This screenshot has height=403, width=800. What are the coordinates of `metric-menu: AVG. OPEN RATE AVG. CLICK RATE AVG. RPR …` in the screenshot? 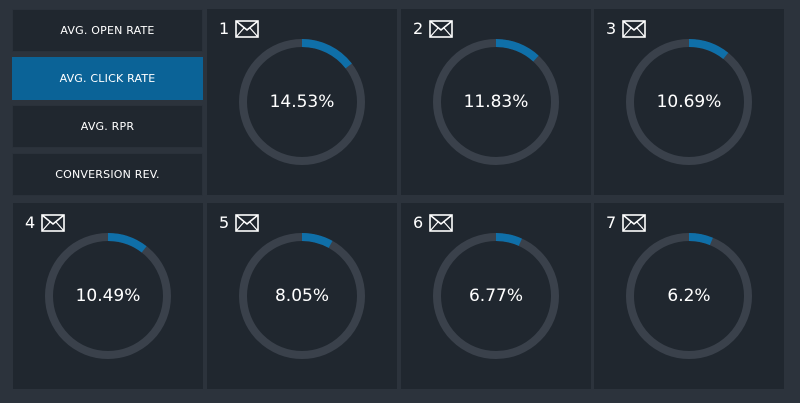 It's located at (107, 102).